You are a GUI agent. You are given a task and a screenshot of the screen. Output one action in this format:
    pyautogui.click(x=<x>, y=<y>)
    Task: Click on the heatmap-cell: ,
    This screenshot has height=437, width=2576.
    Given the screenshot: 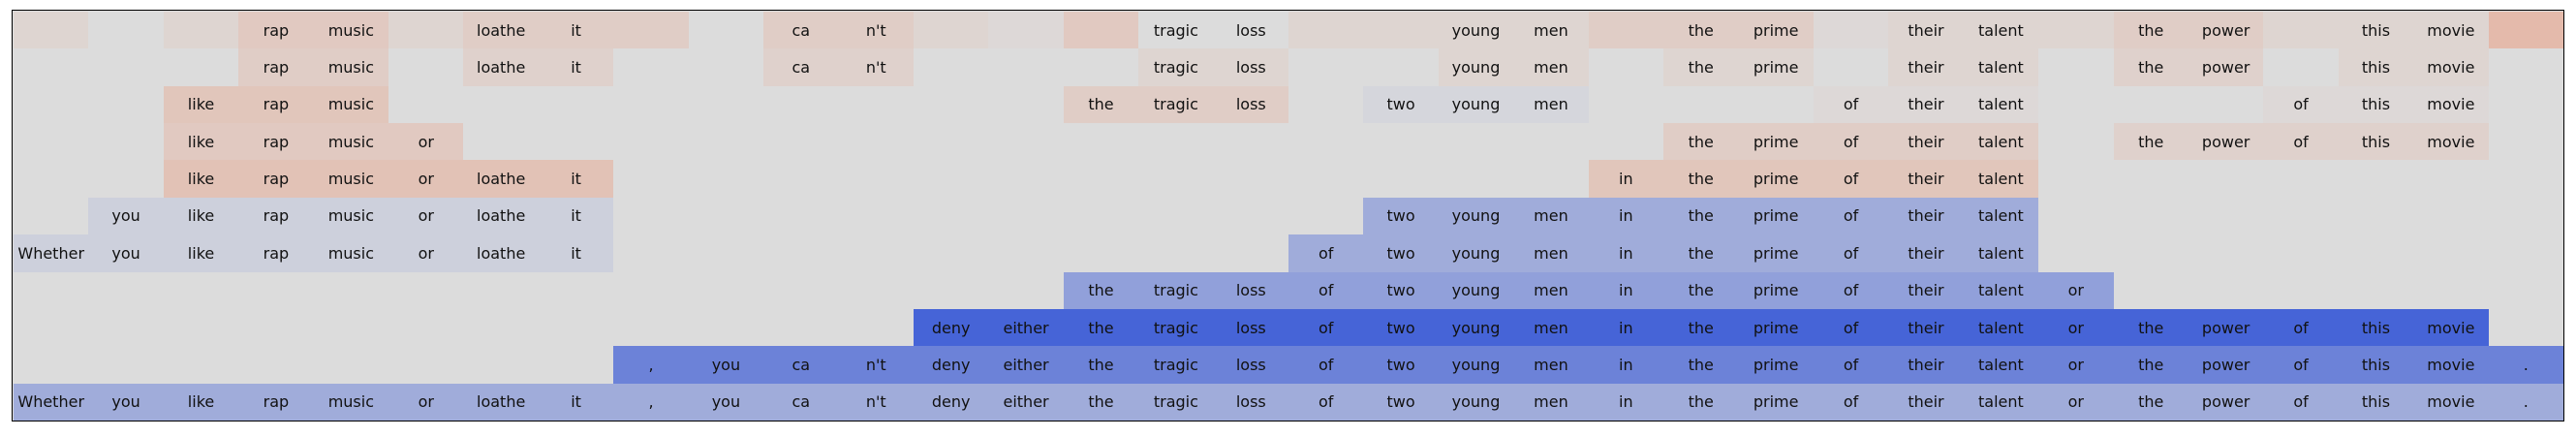 What is the action you would take?
    pyautogui.click(x=651, y=402)
    